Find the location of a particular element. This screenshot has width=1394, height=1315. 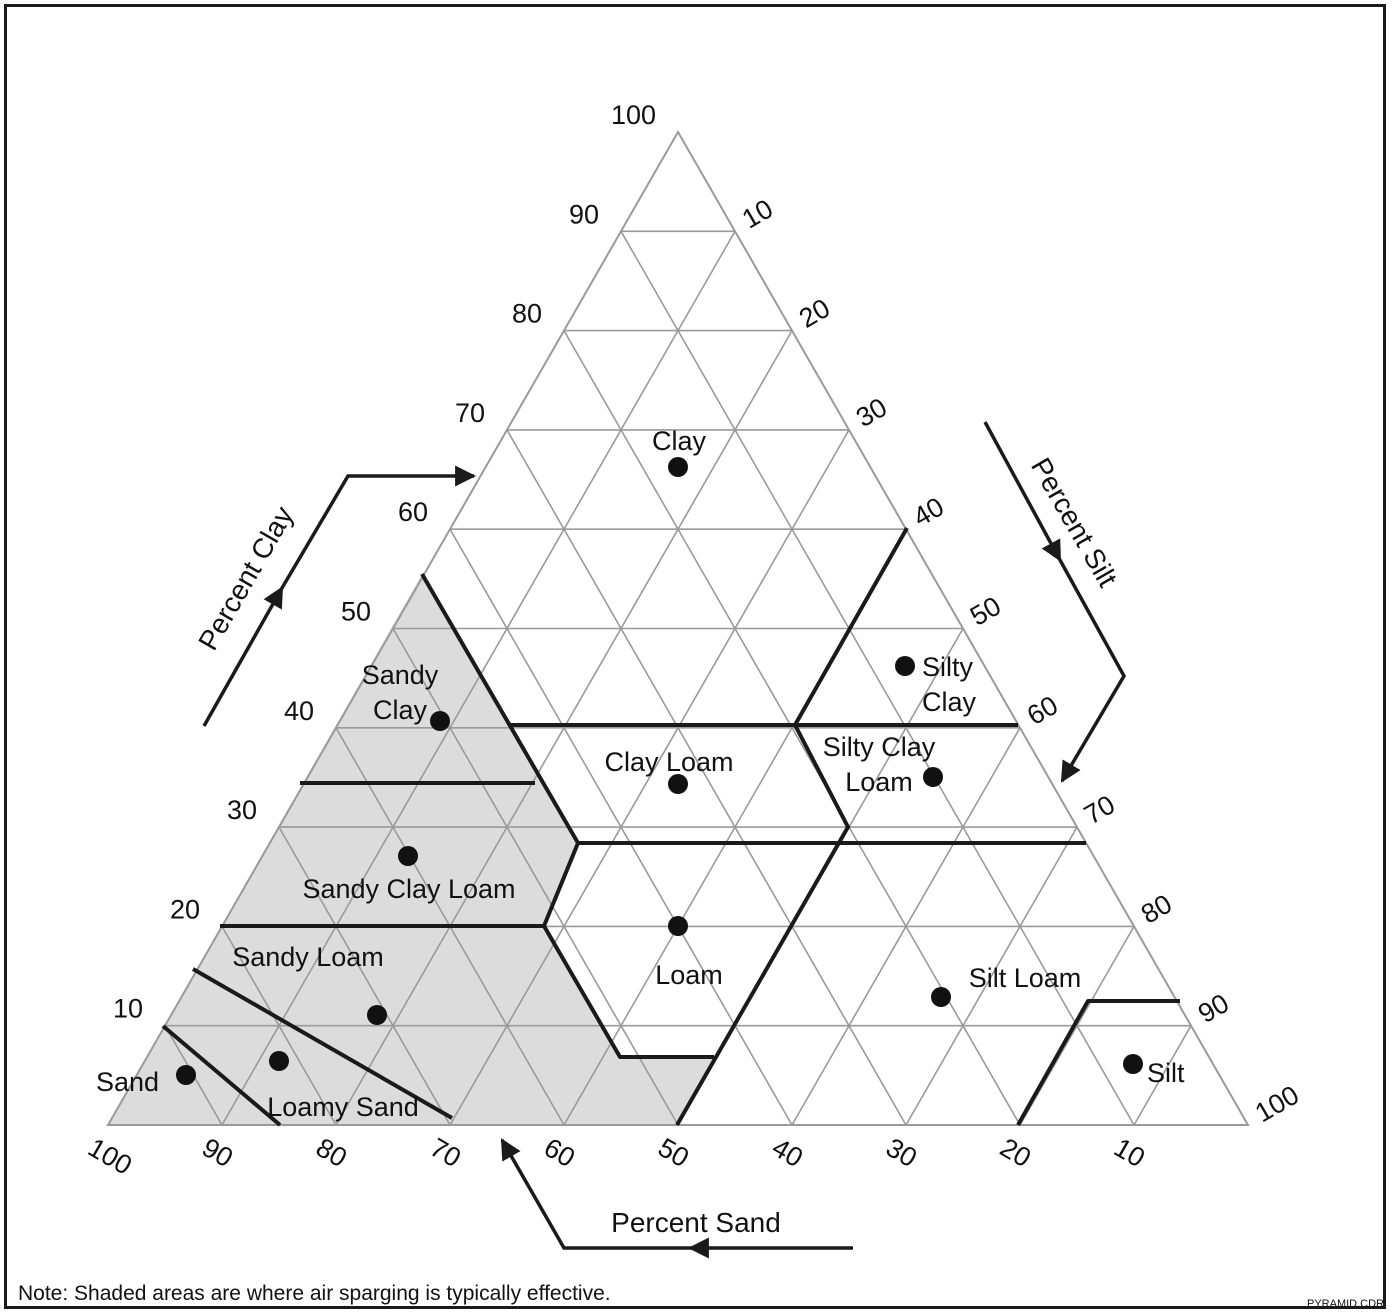

silt-tick-label: 100 is located at coordinates (1277, 1104).